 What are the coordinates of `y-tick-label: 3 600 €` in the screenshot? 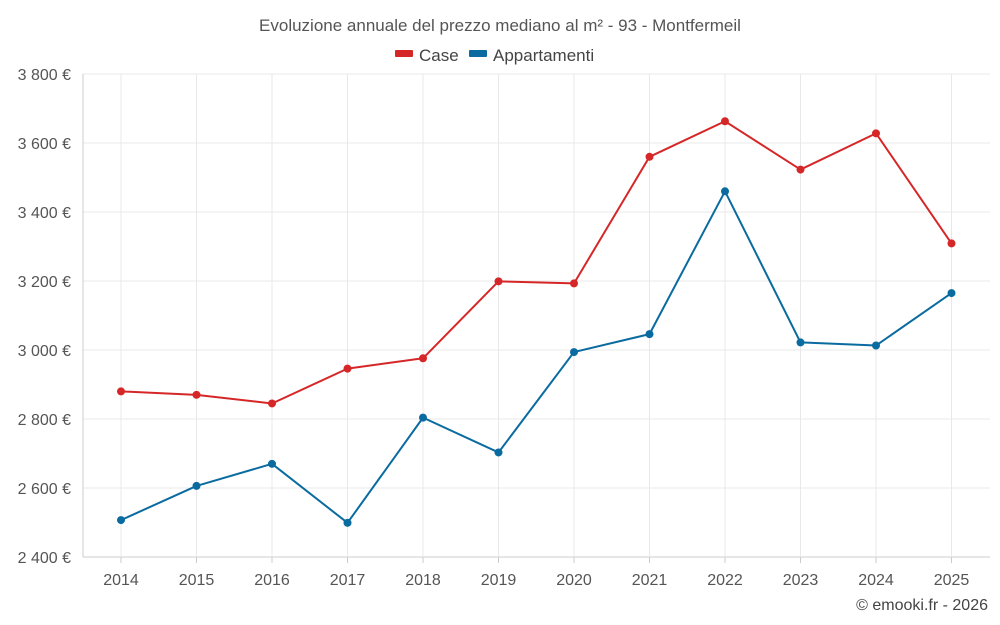 It's located at (44, 144).